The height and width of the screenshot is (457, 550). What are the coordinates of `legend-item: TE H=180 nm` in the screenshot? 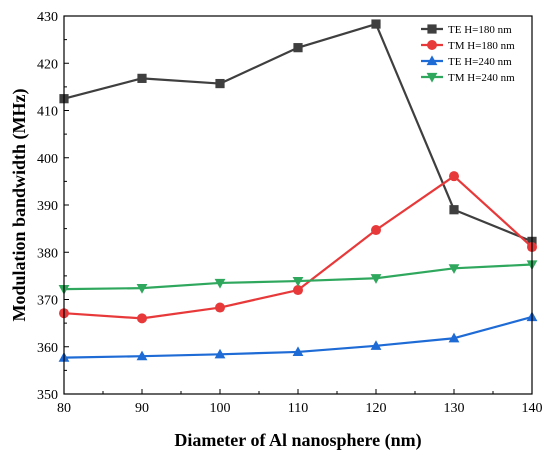 It's located at (466, 30).